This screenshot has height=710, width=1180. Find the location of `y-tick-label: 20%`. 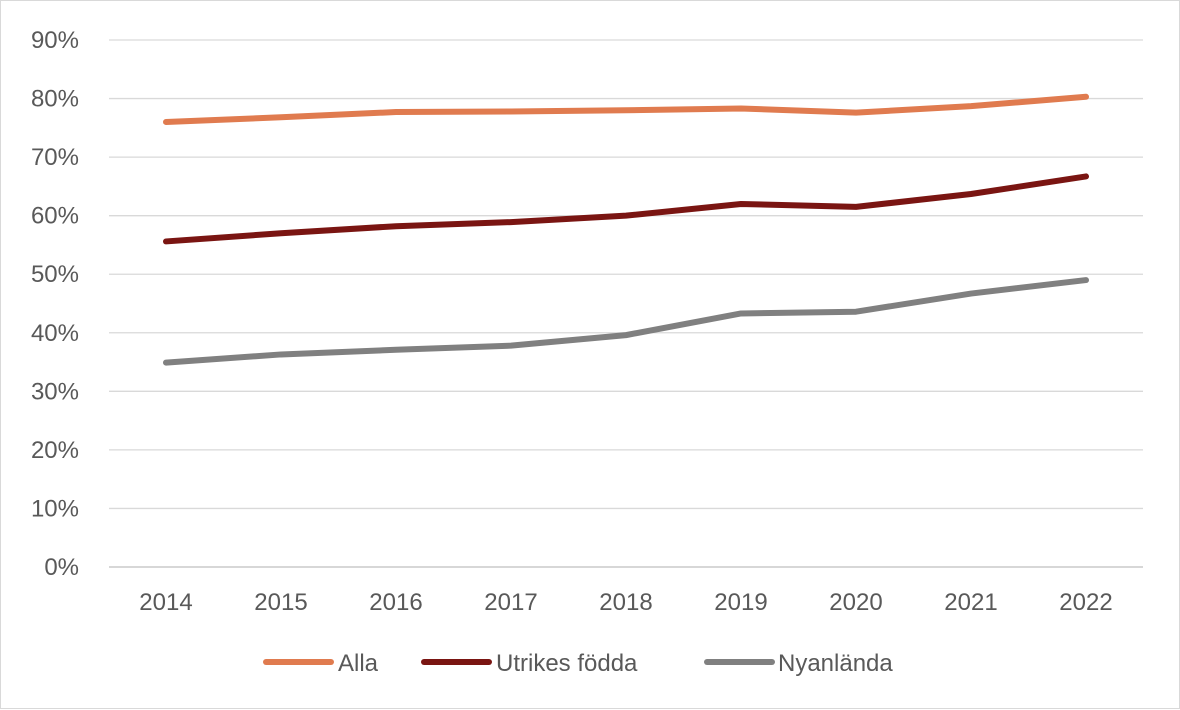

y-tick-label: 20% is located at coordinates (55, 450).